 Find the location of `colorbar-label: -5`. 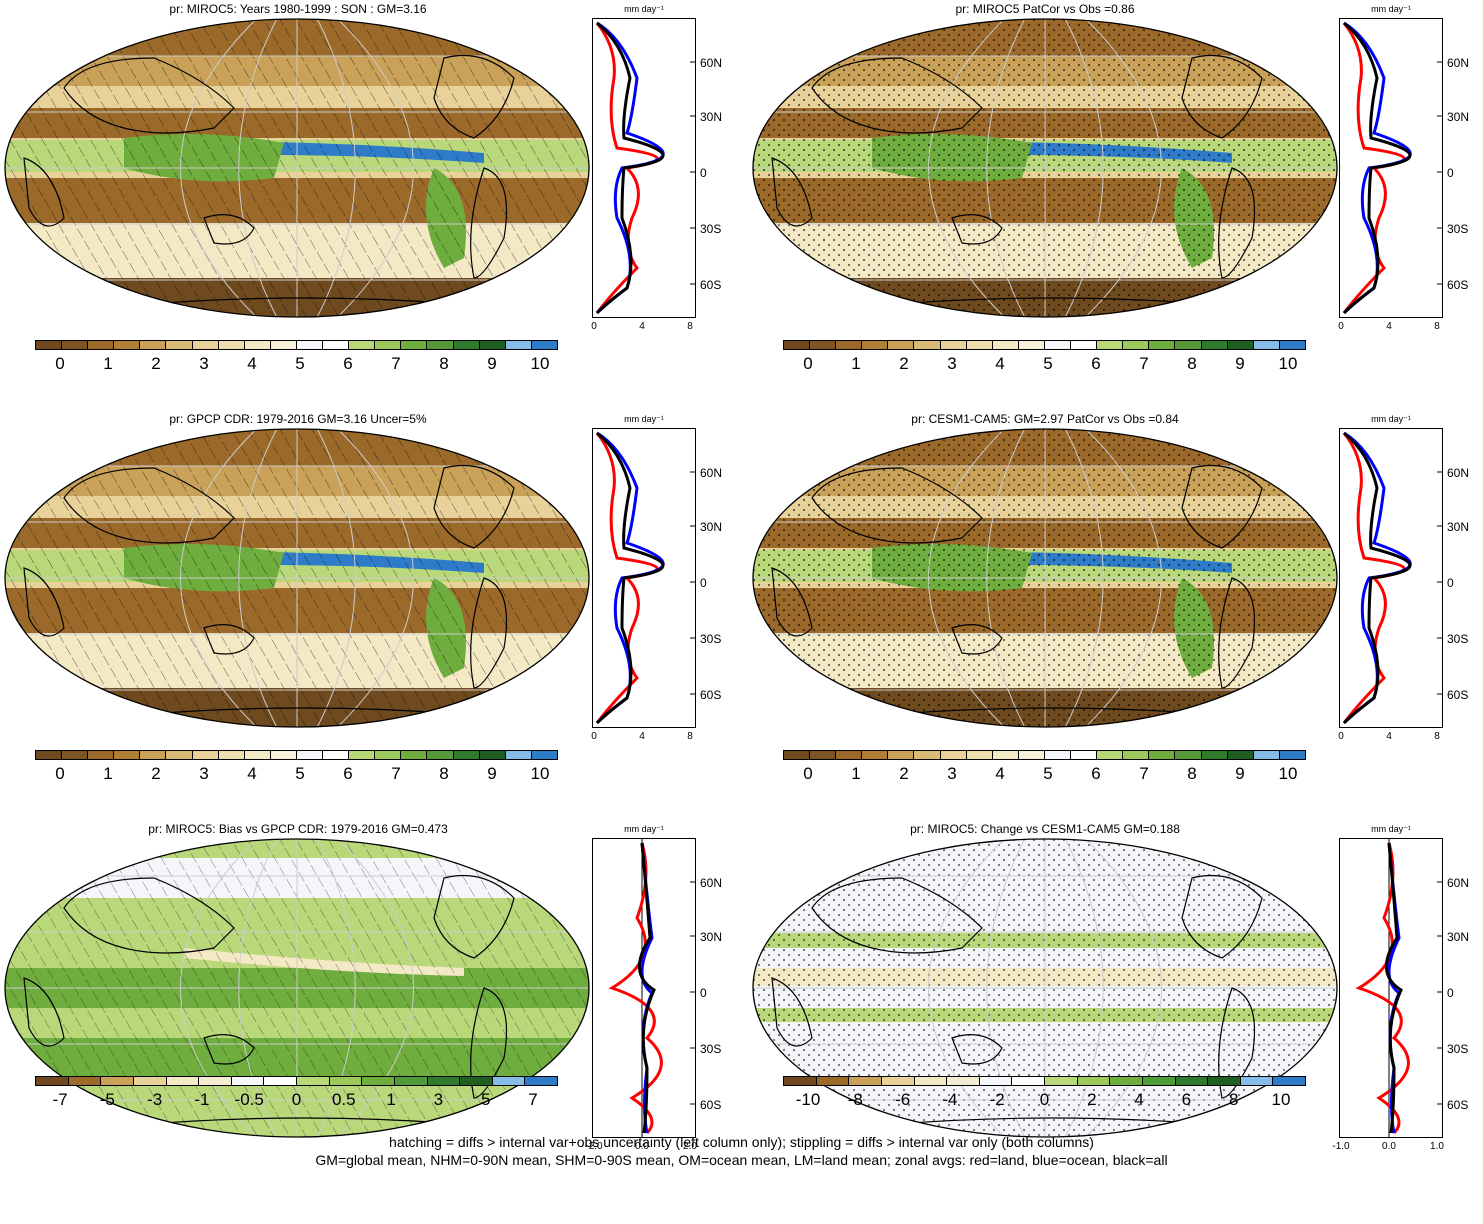

colorbar-label: -5 is located at coordinates (107, 1099).